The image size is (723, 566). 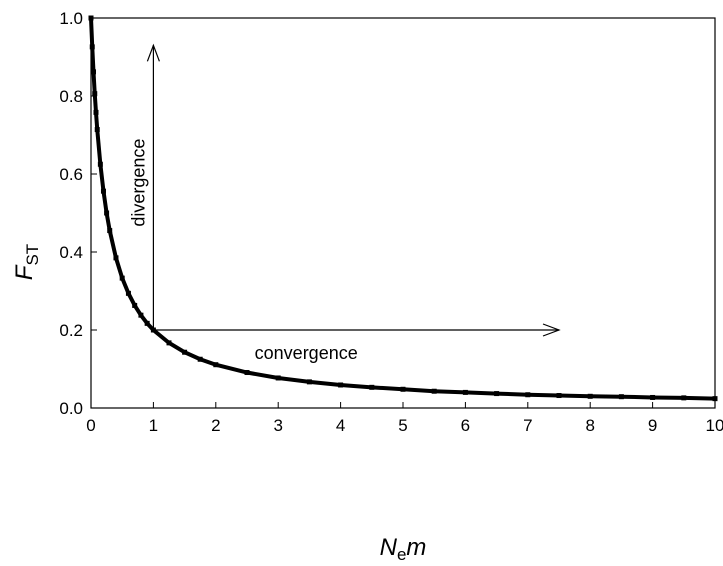 I want to click on x-tick-label: 3, so click(x=277, y=425).